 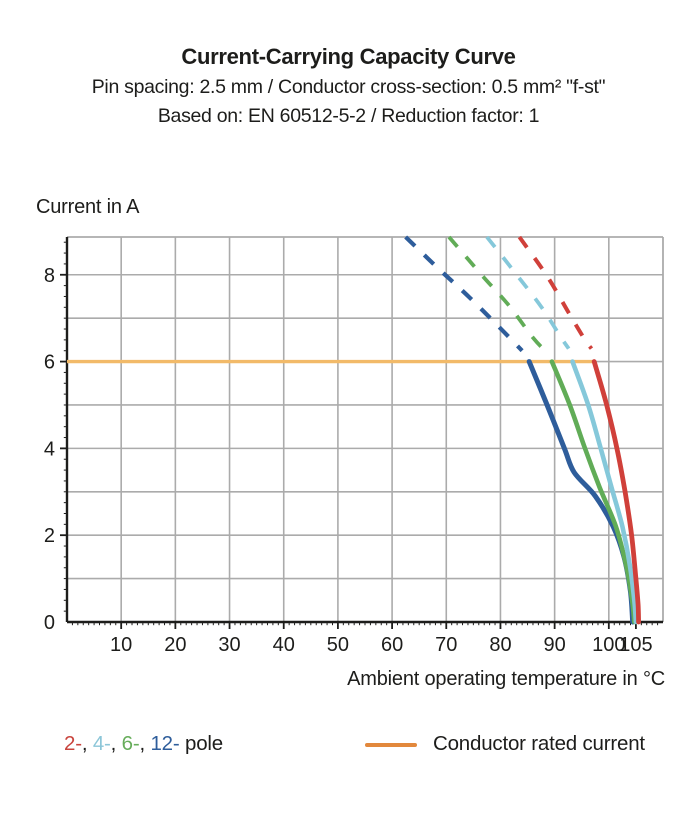 What do you see at coordinates (555, 292) in the screenshot?
I see `curve-2-pole-dashed` at bounding box center [555, 292].